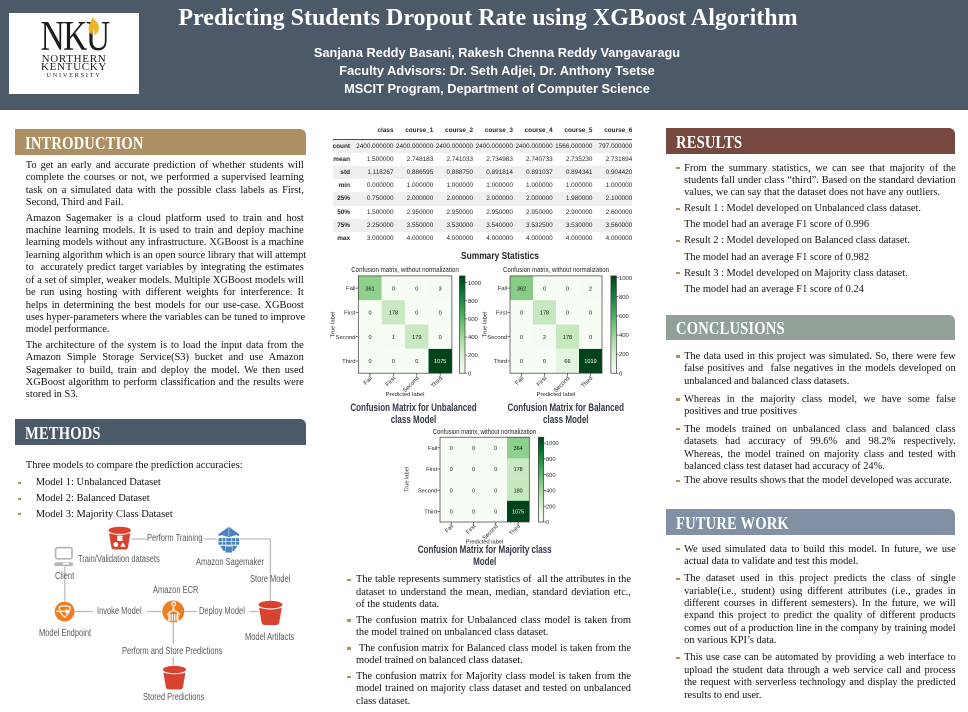 The height and width of the screenshot is (712, 968). I want to click on svg-text: 364, so click(518, 449).